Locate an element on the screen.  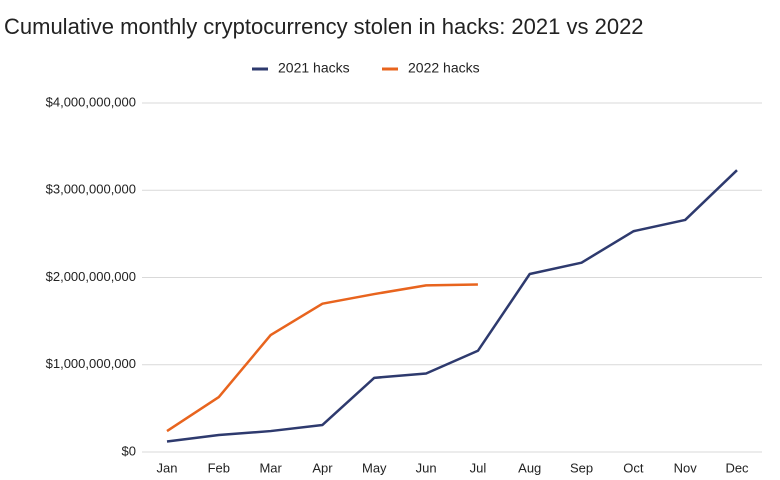
x-tick-label: May is located at coordinates (374, 467).